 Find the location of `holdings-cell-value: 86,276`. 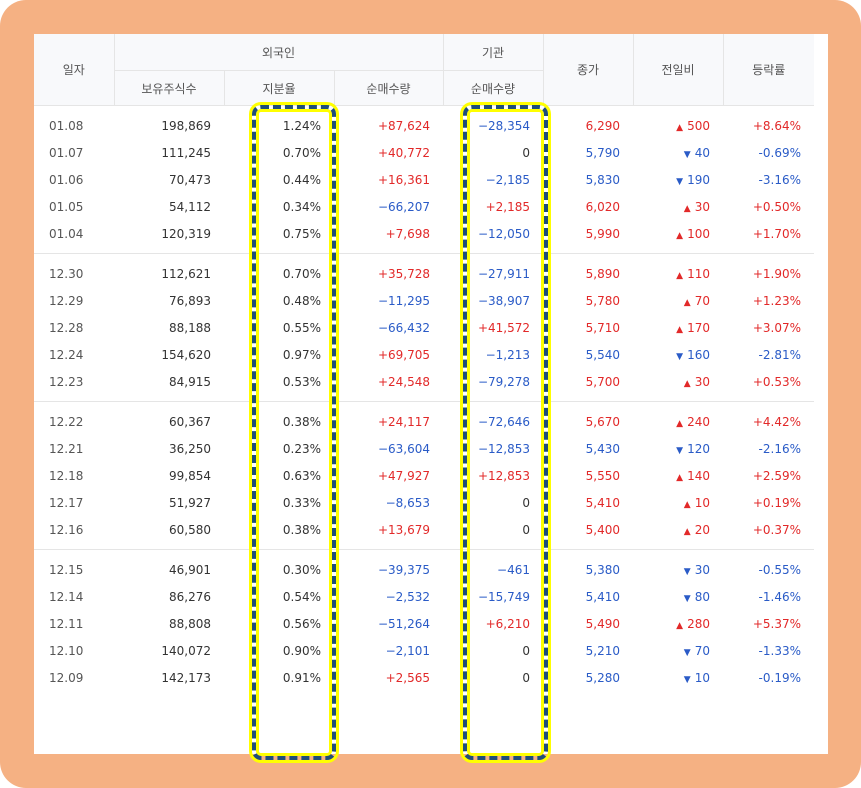

holdings-cell-value: 86,276 is located at coordinates (190, 596).